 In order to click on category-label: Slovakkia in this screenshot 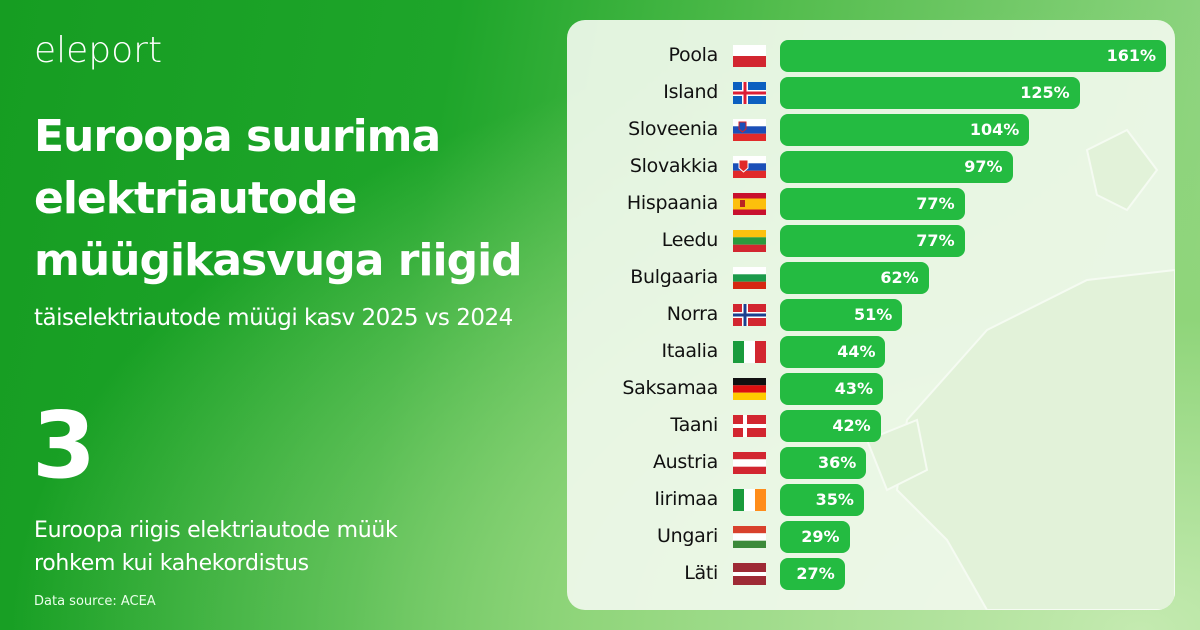, I will do `click(673, 166)`.